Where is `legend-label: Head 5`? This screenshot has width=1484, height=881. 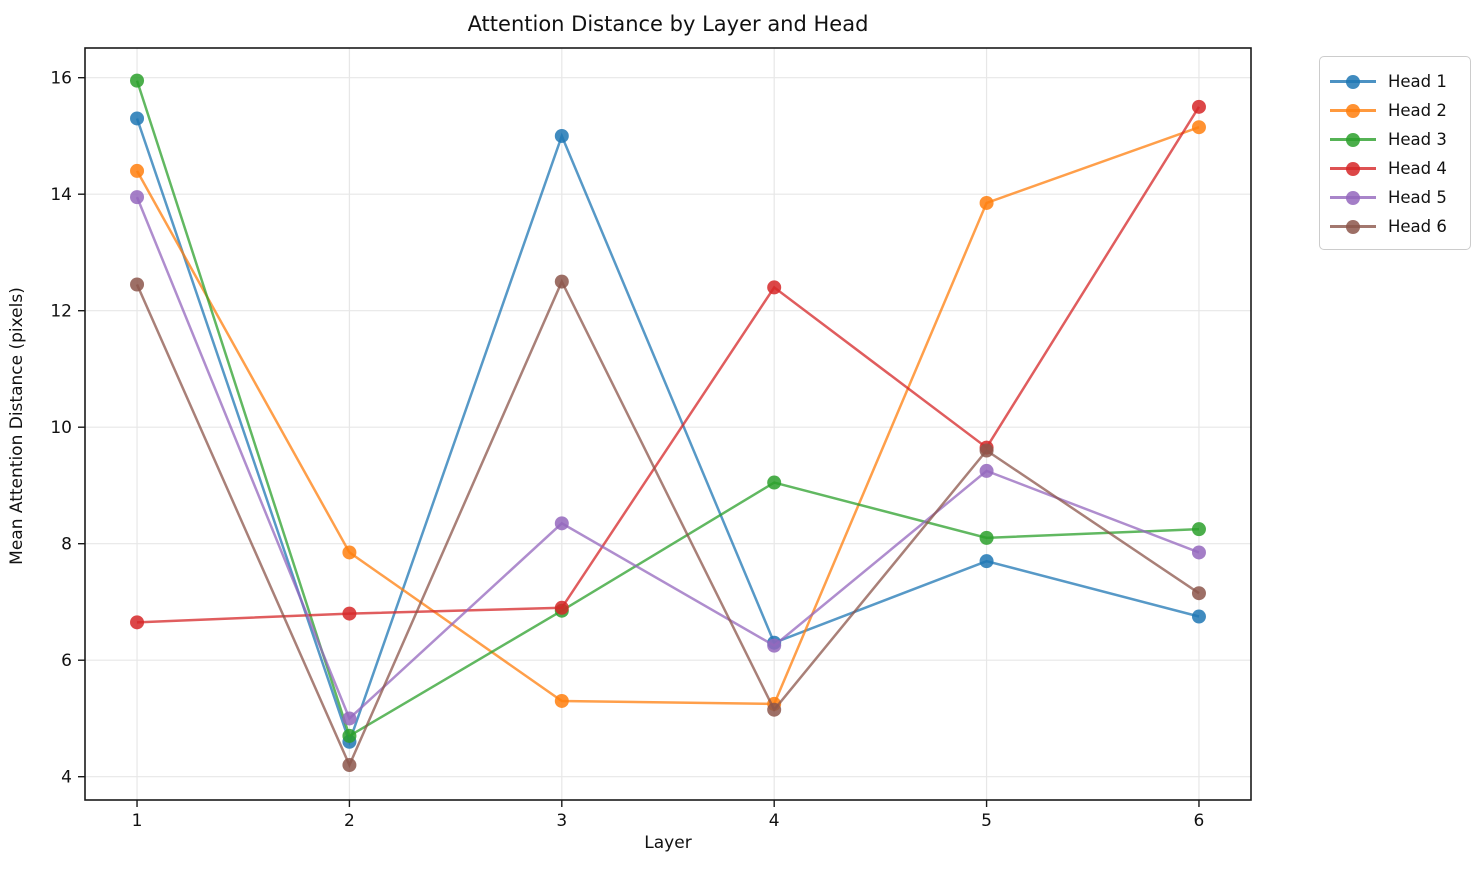 legend-label: Head 5 is located at coordinates (1417, 197).